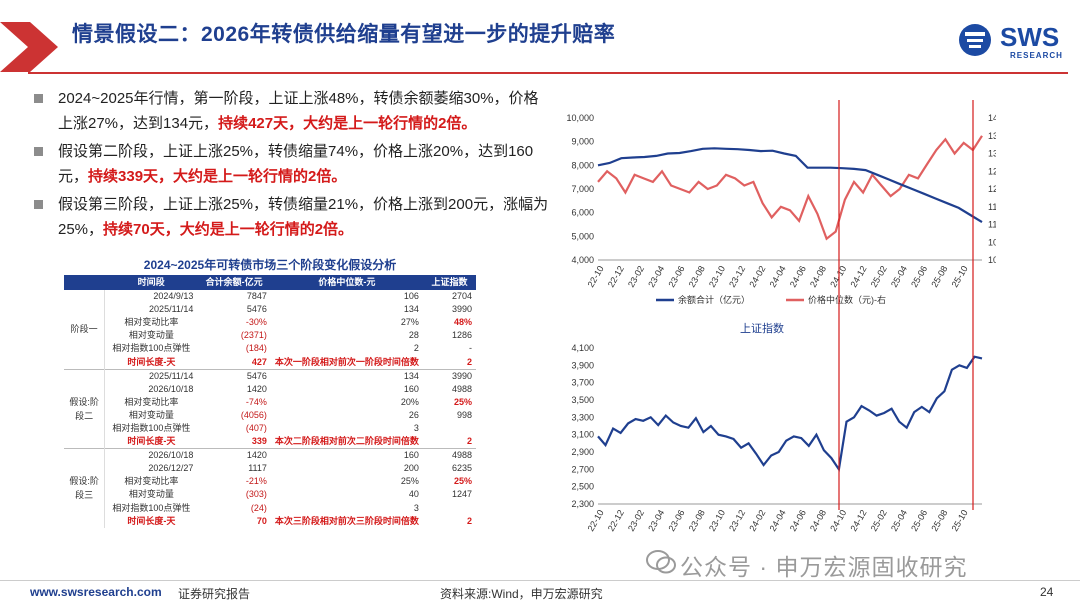 Image resolution: width=1080 pixels, height=608 pixels. What do you see at coordinates (346, 361) in the screenshot?
I see `table-cell: 本次一阶段相对前次一阶段时间倍数` at bounding box center [346, 361].